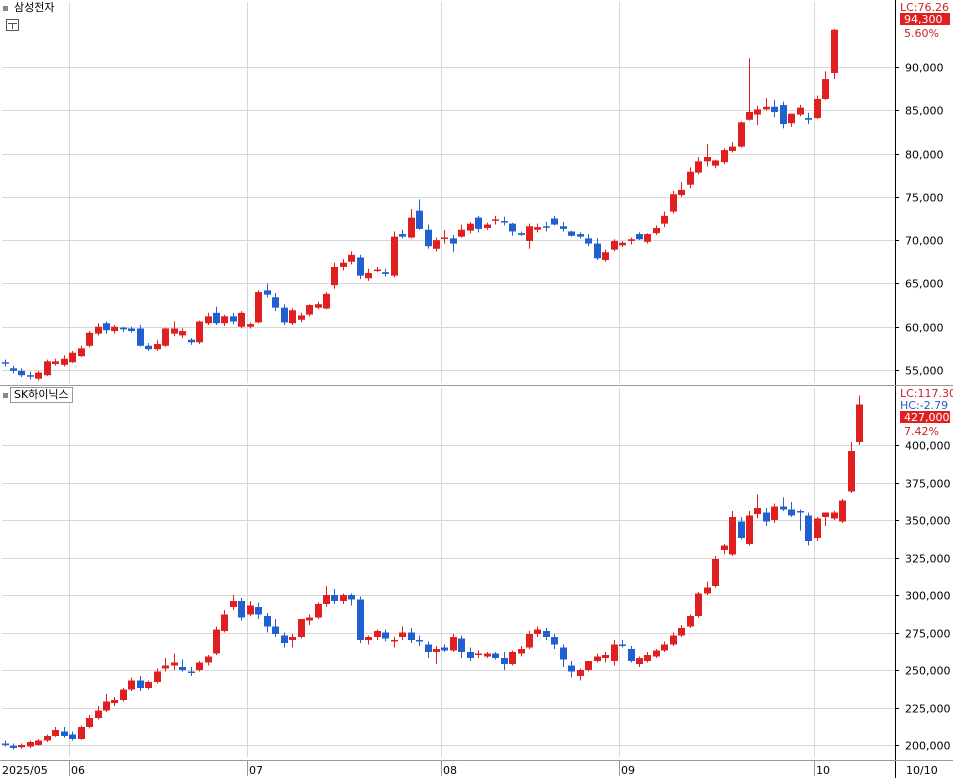 This screenshot has width=953, height=778. I want to click on x-tick-label: 2025/05, so click(25, 770).